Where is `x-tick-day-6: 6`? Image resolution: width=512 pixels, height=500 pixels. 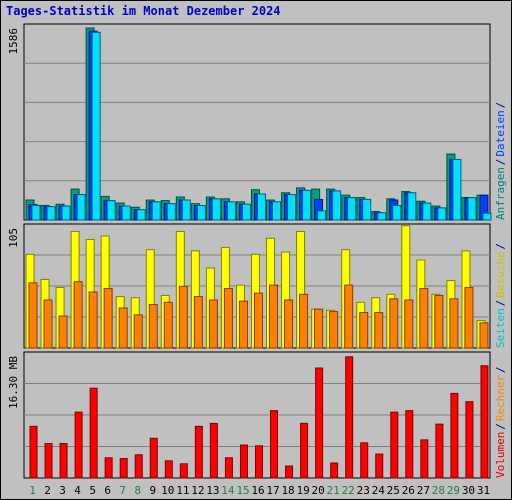
x-tick-day-6: 6 is located at coordinates (107, 490).